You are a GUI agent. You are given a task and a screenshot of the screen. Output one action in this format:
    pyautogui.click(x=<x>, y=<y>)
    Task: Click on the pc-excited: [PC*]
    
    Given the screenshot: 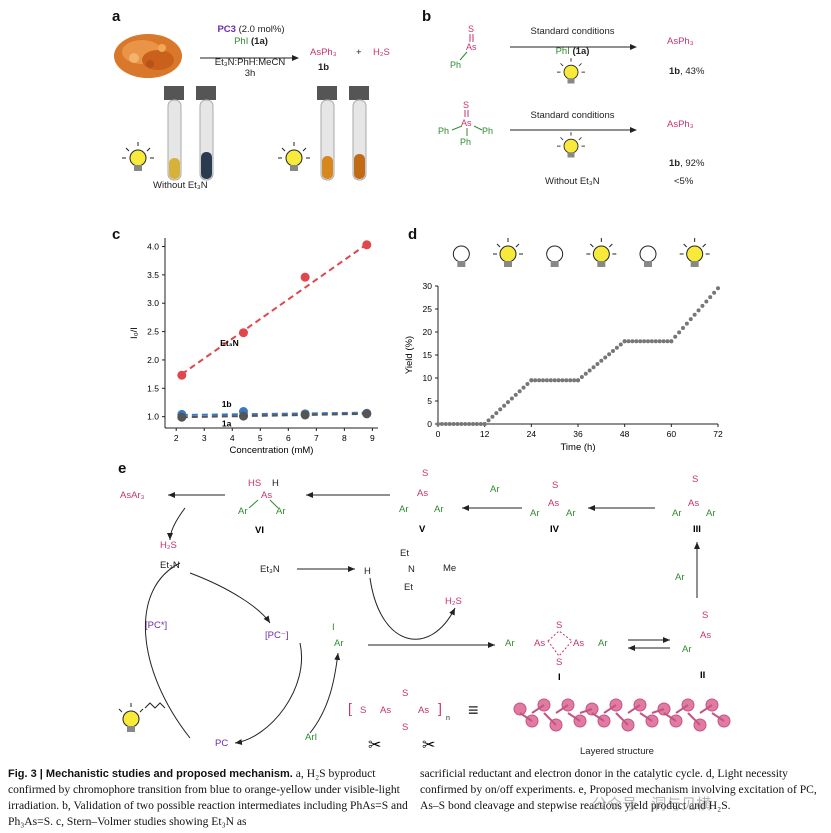 What is the action you would take?
    pyautogui.click(x=156, y=625)
    